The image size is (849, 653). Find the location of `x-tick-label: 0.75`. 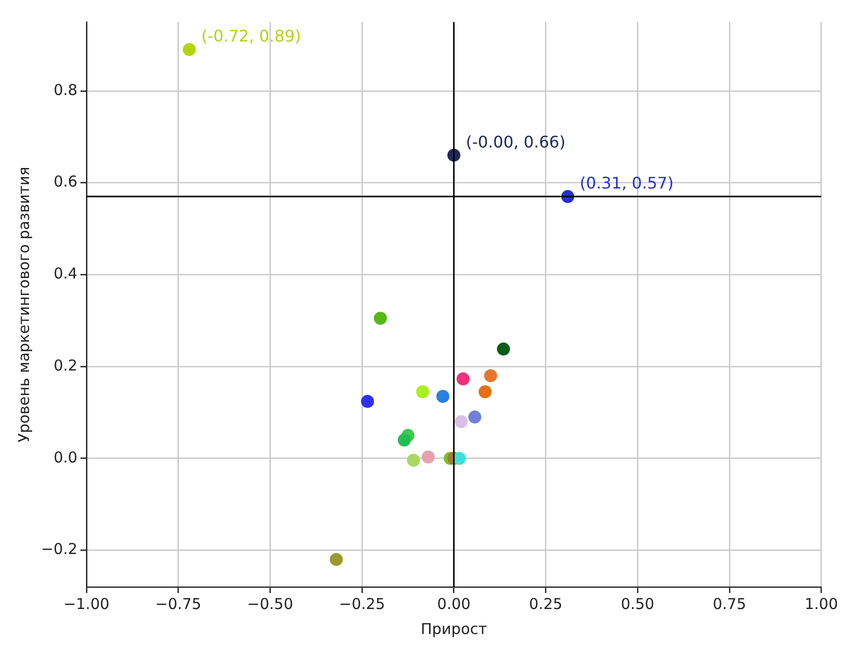

x-tick-label: 0.75 is located at coordinates (729, 603).